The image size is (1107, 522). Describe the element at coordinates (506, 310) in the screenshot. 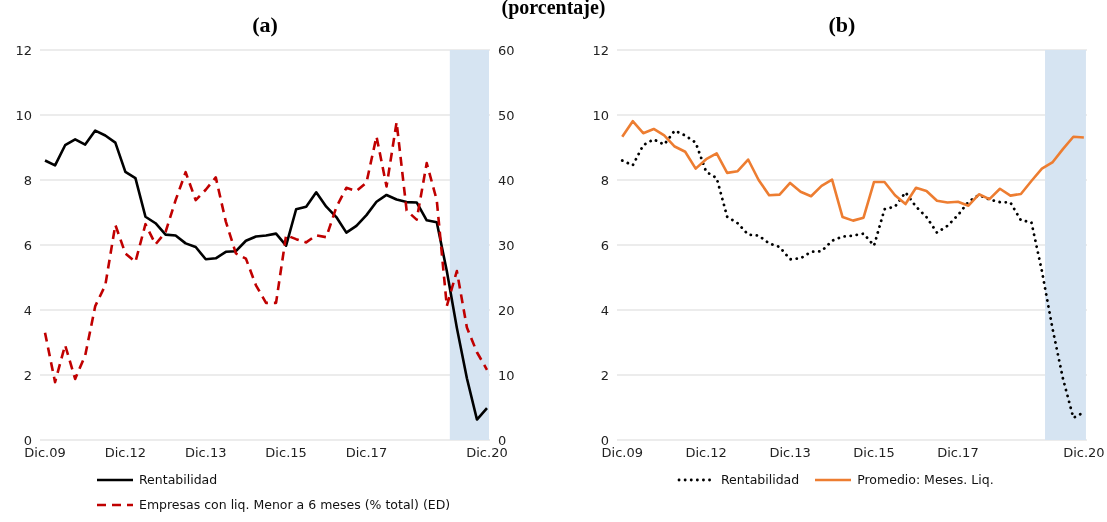

I see `y2-tick-label: 20` at that location.